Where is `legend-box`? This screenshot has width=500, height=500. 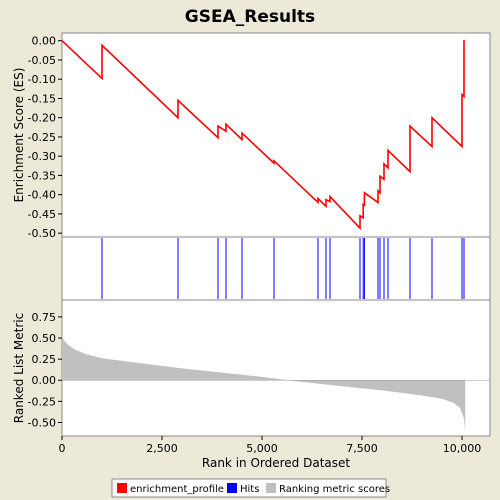
legend-box is located at coordinates (249, 488).